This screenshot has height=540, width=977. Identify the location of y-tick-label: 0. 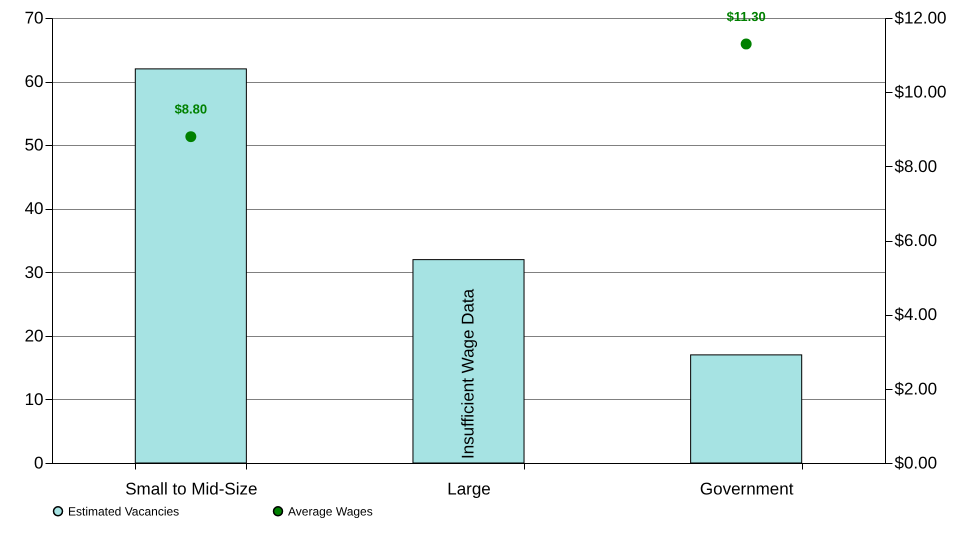
(39, 463).